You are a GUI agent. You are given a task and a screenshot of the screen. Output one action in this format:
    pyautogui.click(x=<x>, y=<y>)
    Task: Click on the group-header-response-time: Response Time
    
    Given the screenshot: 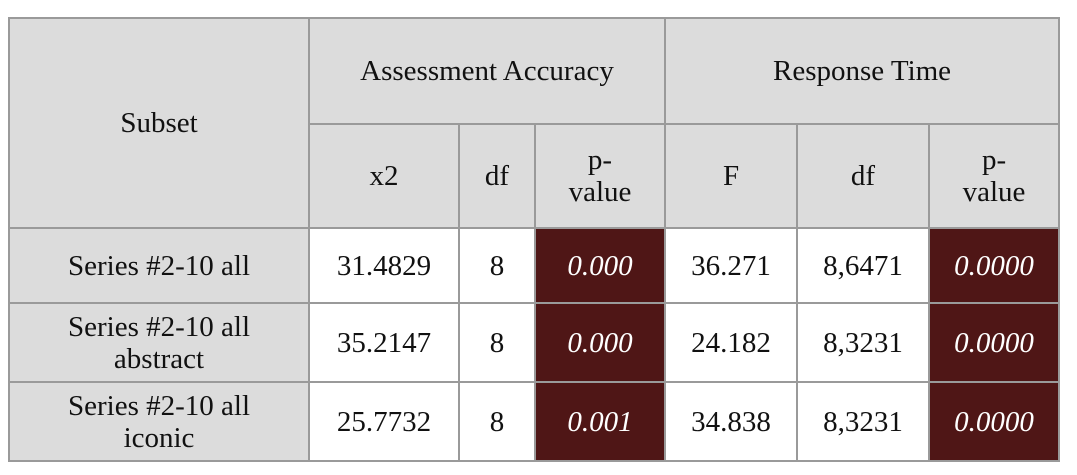 What is the action you would take?
    pyautogui.click(x=862, y=71)
    